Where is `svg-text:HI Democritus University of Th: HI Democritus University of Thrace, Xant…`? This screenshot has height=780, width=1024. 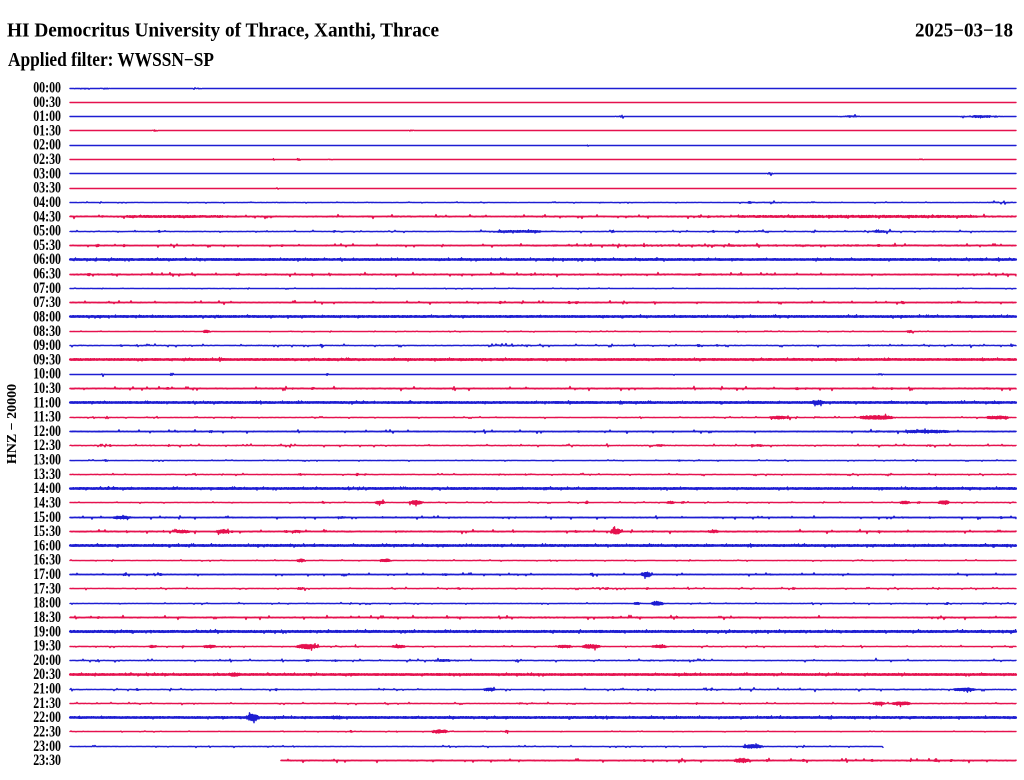
svg-text:HI Democritus University of Th: HI Democritus University of Thrace, Xant… is located at coordinates (223, 31).